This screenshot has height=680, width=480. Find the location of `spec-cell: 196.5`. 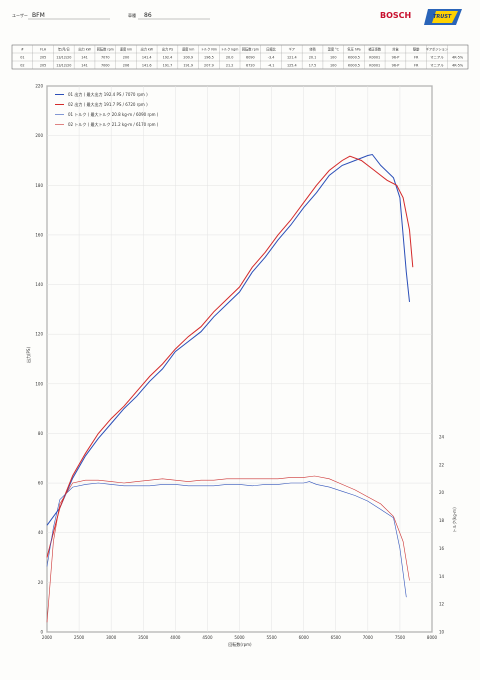

spec-cell: 196.5 is located at coordinates (209, 58).